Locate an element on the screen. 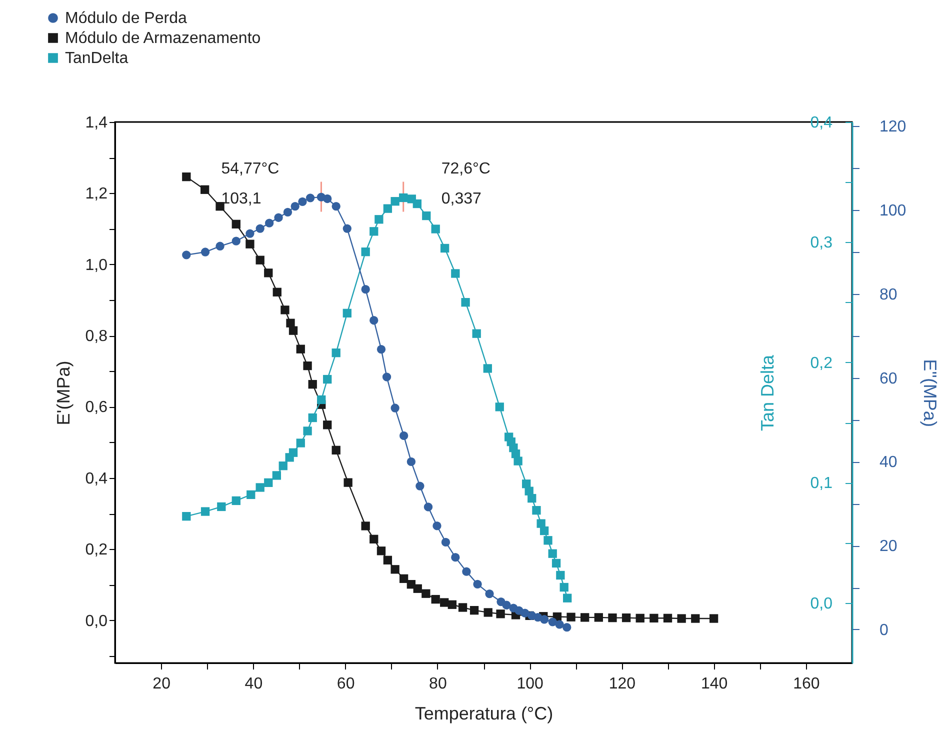  y2-tick-label: 0,3 is located at coordinates (821, 243).